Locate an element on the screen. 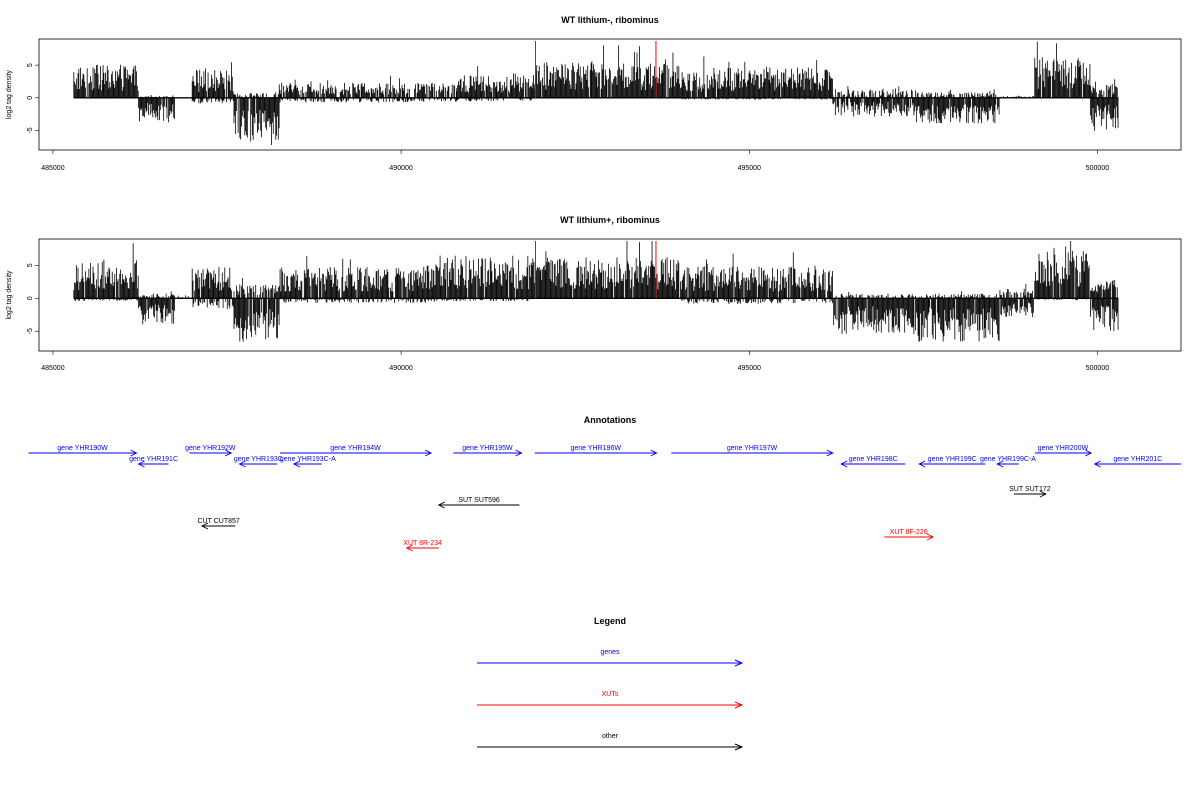 Image resolution: width=1200 pixels, height=800 pixels. annotation-item: gene YHR196W is located at coordinates (596, 451).